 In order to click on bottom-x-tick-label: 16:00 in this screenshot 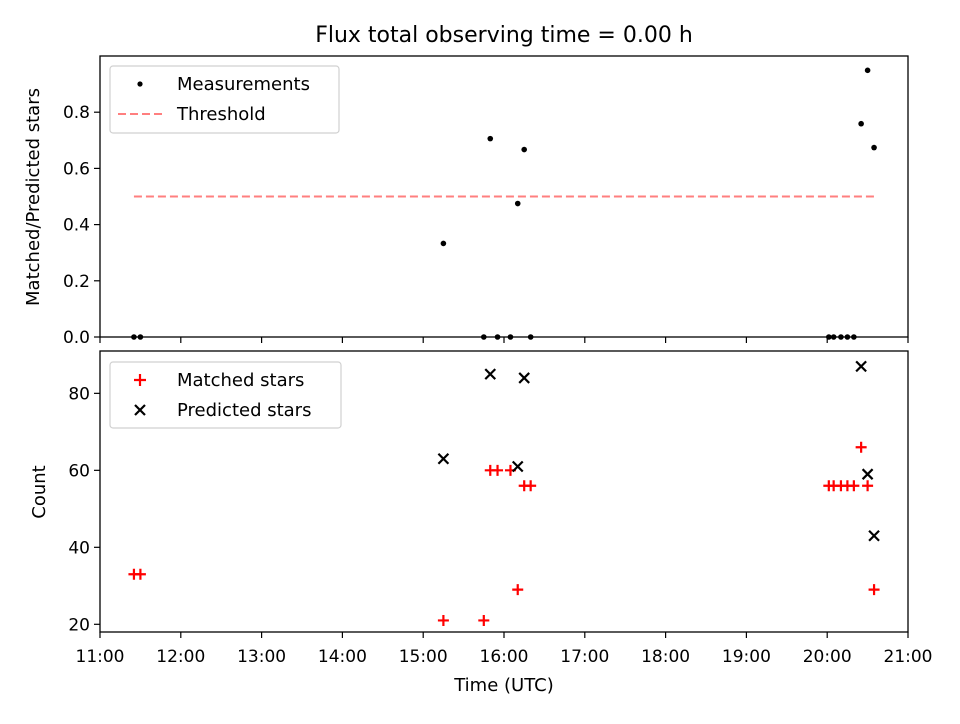, I will do `click(504, 657)`.